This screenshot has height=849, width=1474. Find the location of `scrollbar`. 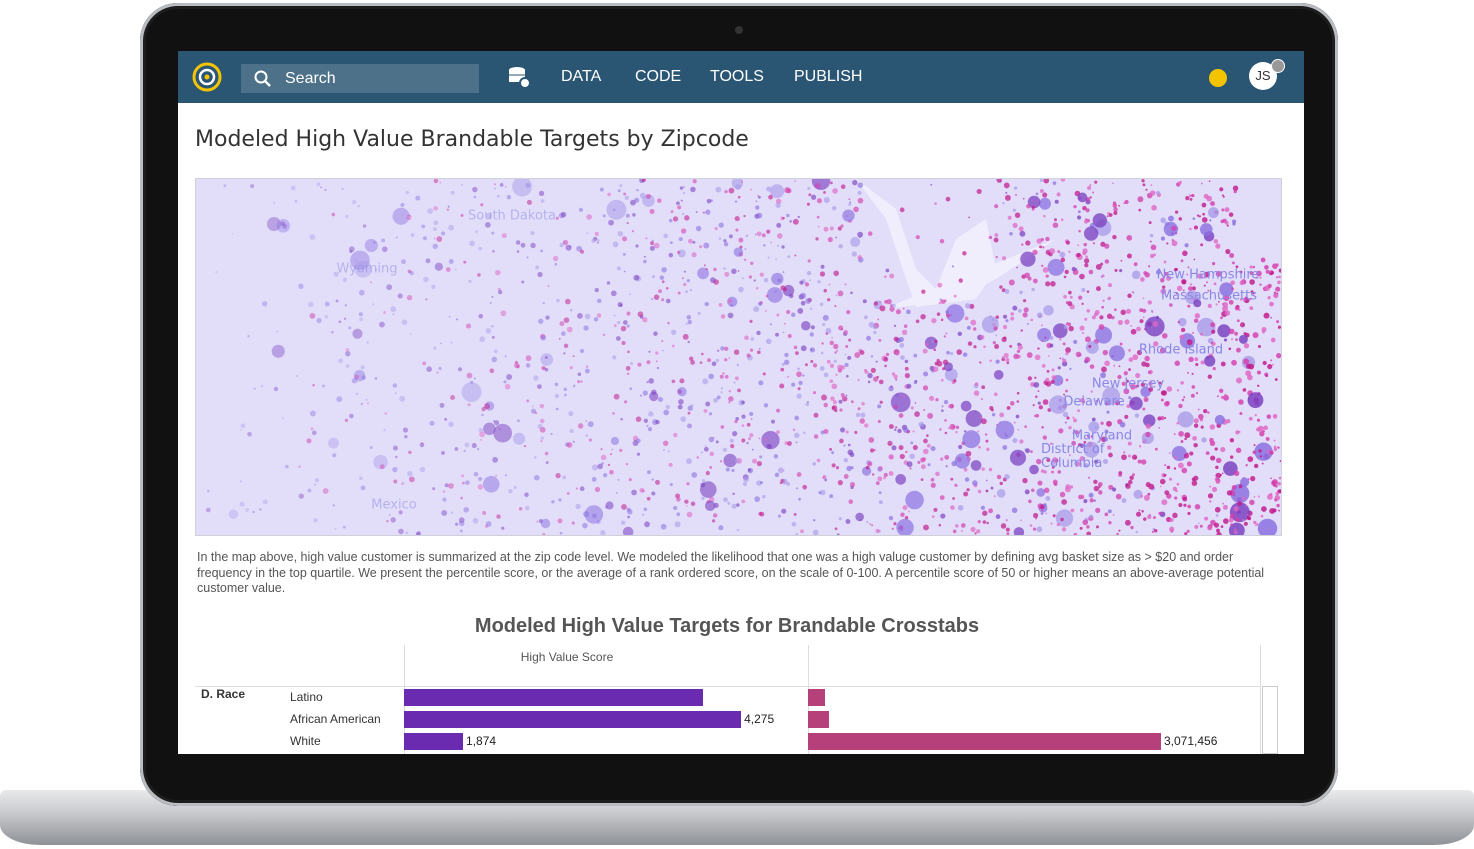

scrollbar is located at coordinates (1270, 720).